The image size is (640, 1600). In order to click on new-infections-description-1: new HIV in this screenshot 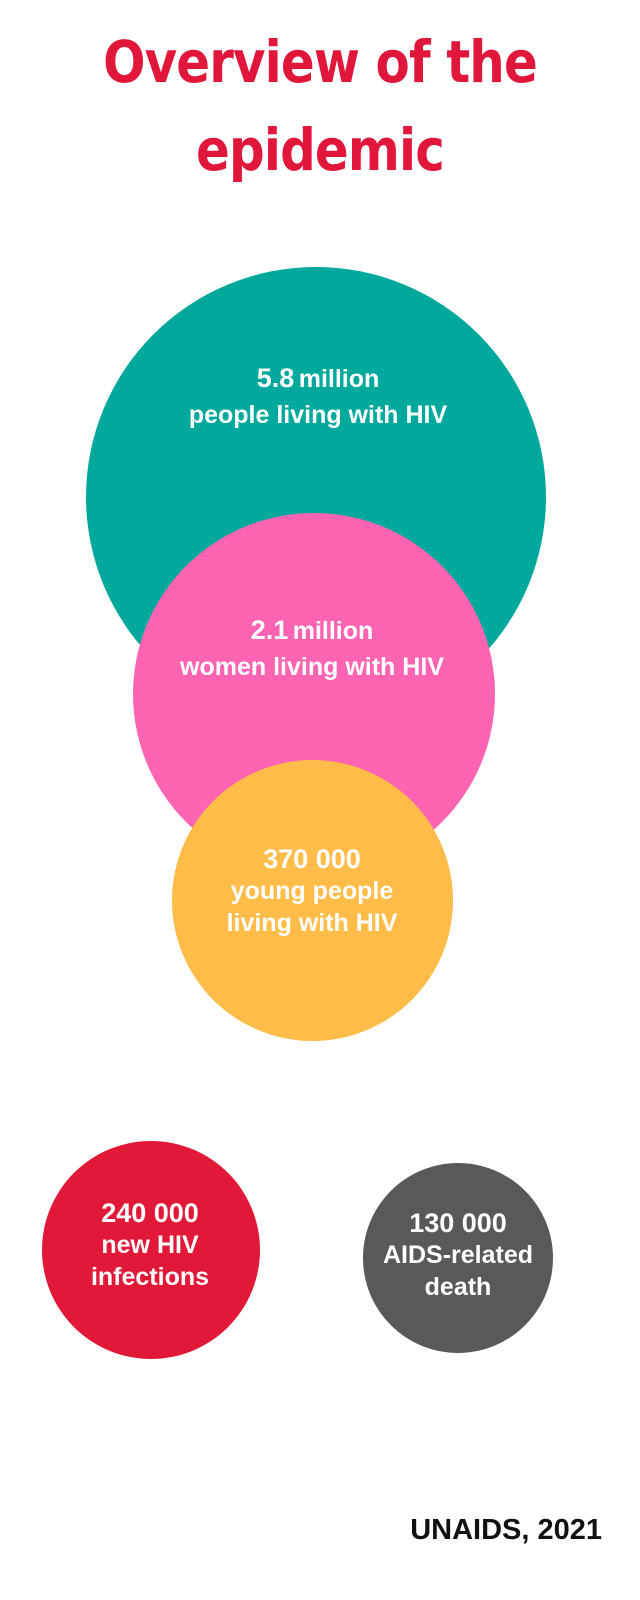, I will do `click(150, 1245)`.